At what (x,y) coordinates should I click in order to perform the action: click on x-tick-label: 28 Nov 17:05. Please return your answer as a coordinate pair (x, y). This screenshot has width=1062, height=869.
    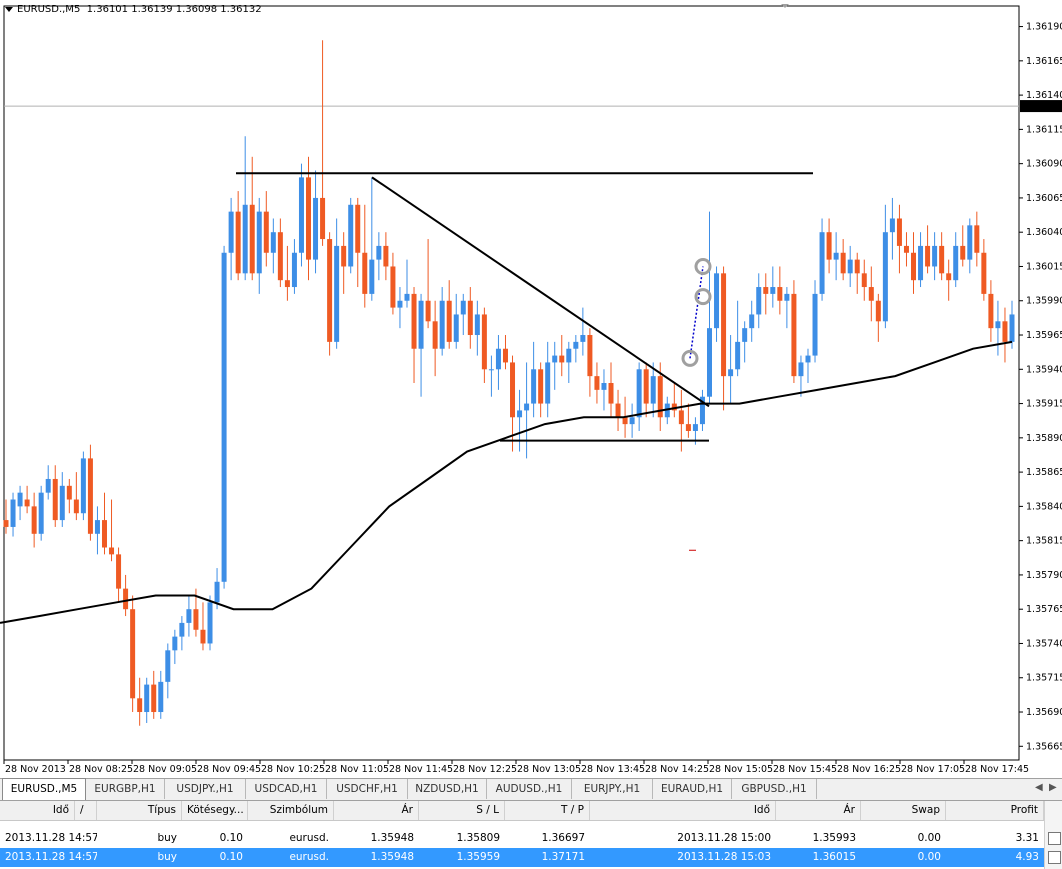
    Looking at the image, I should click on (933, 769).